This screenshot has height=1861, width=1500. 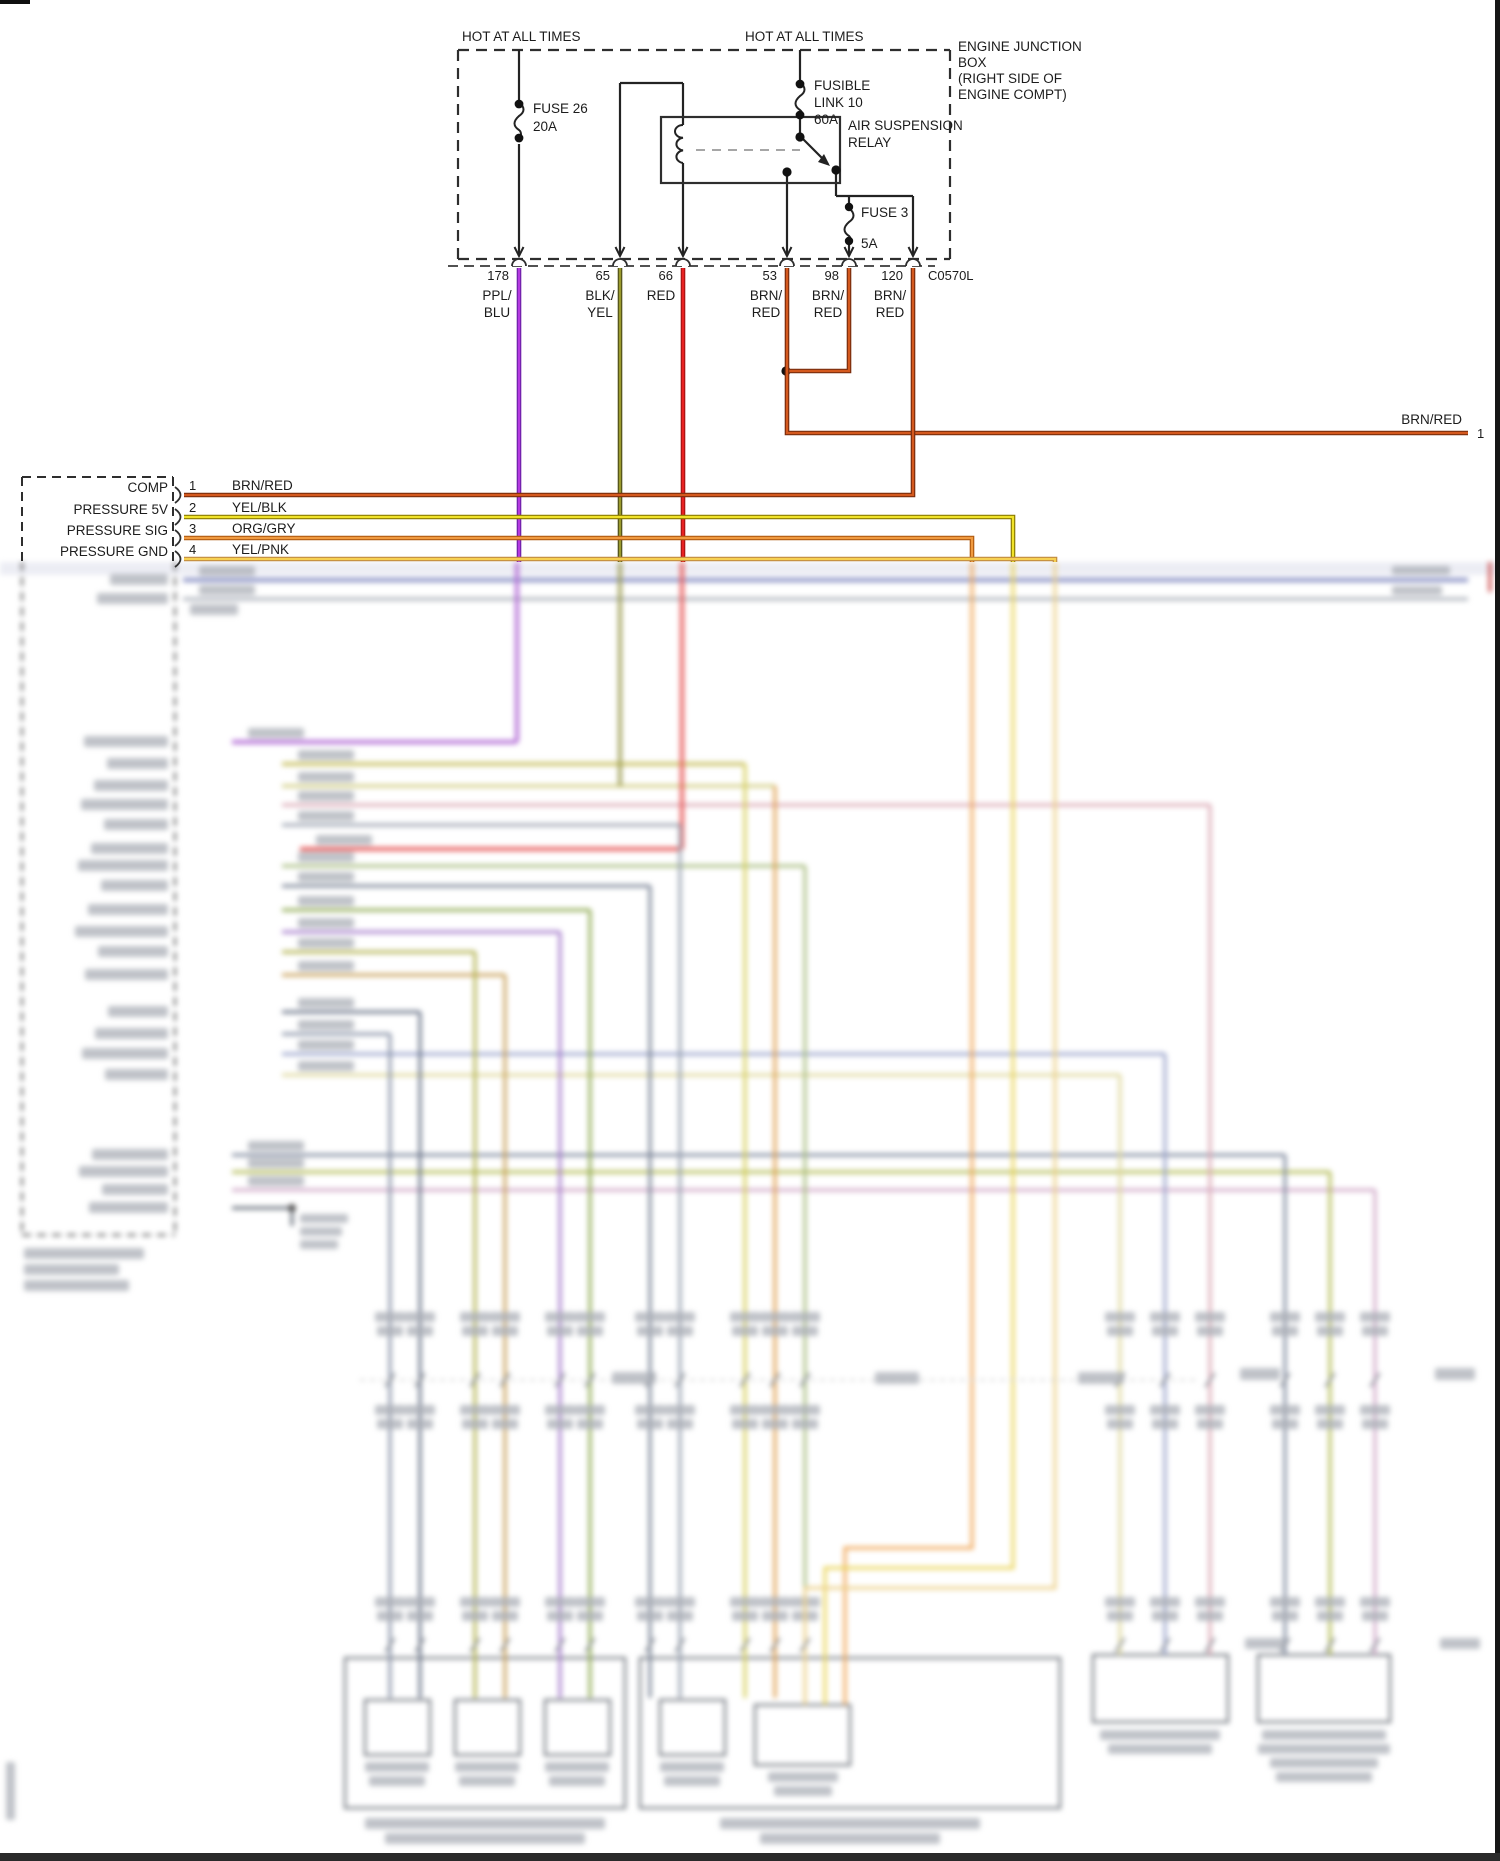 I want to click on module-pin-pressure-5v: PRESSURE 5V, so click(x=120, y=509).